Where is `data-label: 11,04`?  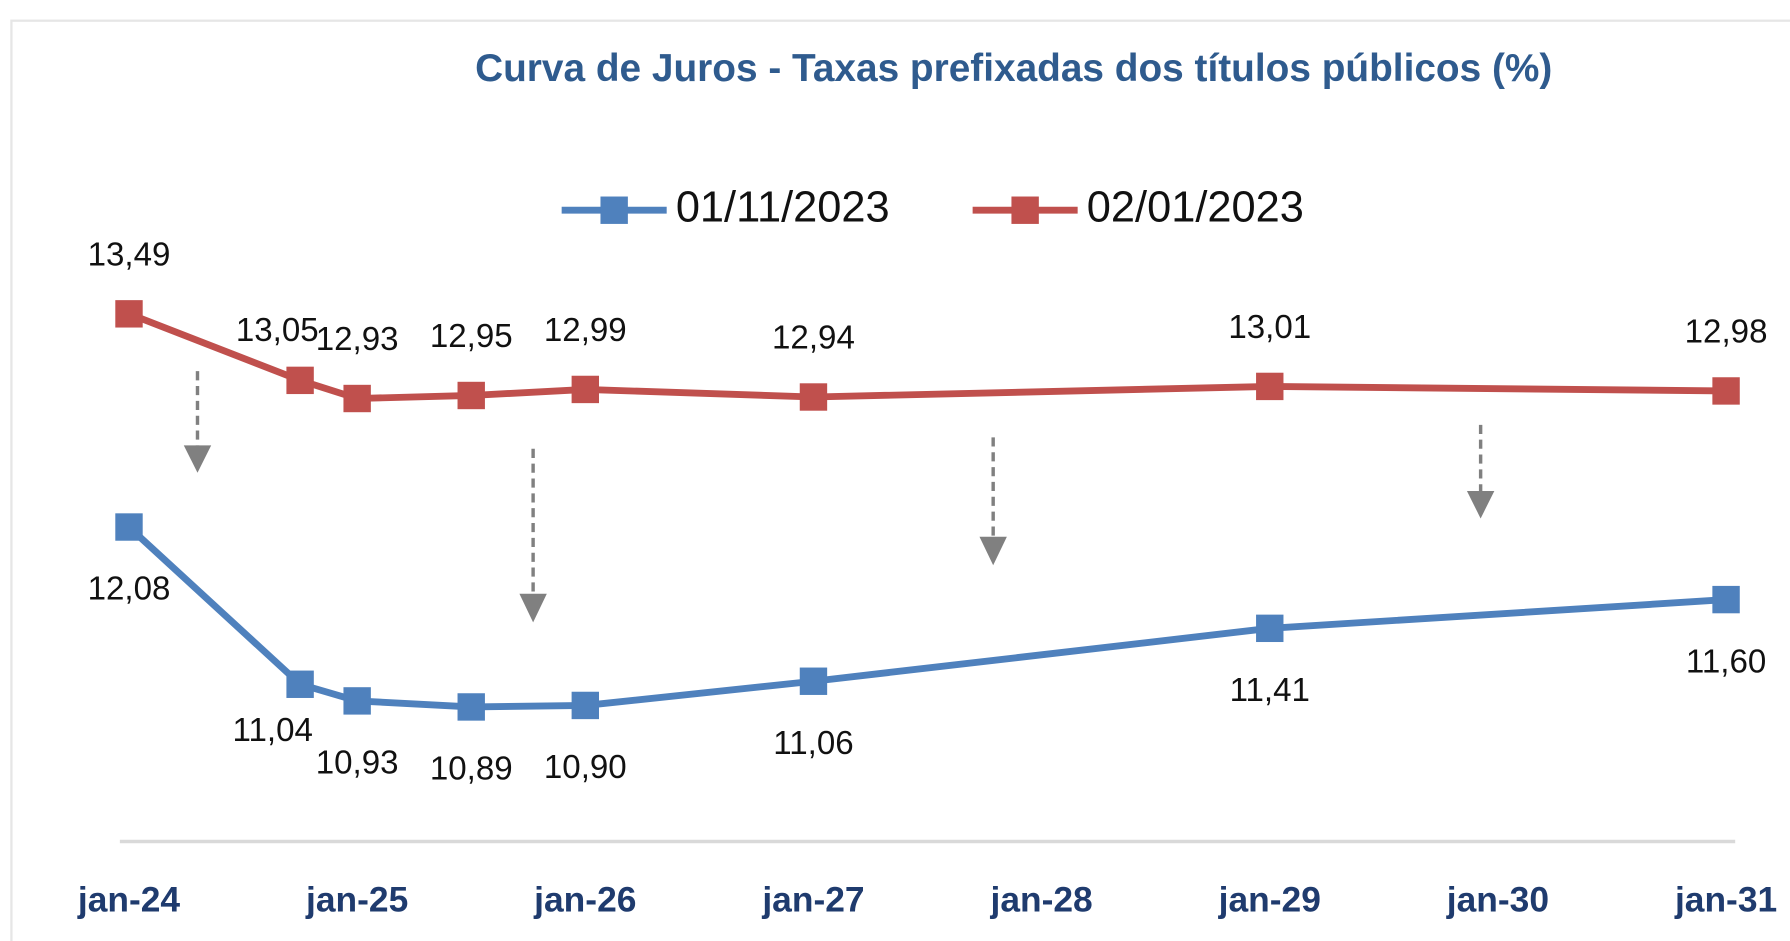
data-label: 11,04 is located at coordinates (273, 730).